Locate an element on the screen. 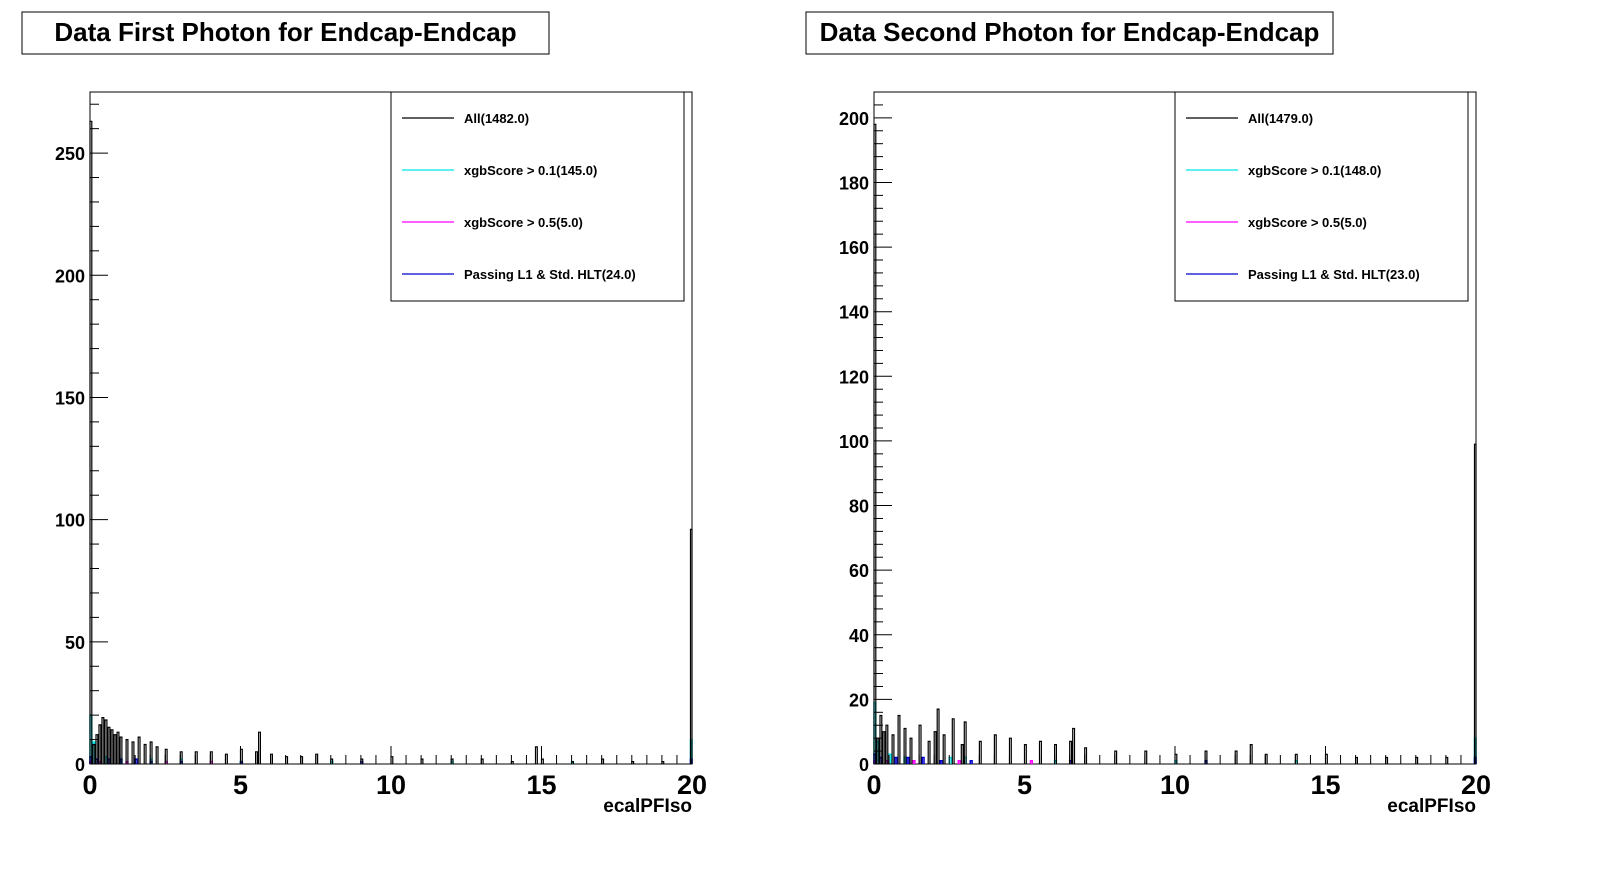 This screenshot has height=874, width=1598. y-tick-label: 50 is located at coordinates (75, 643).